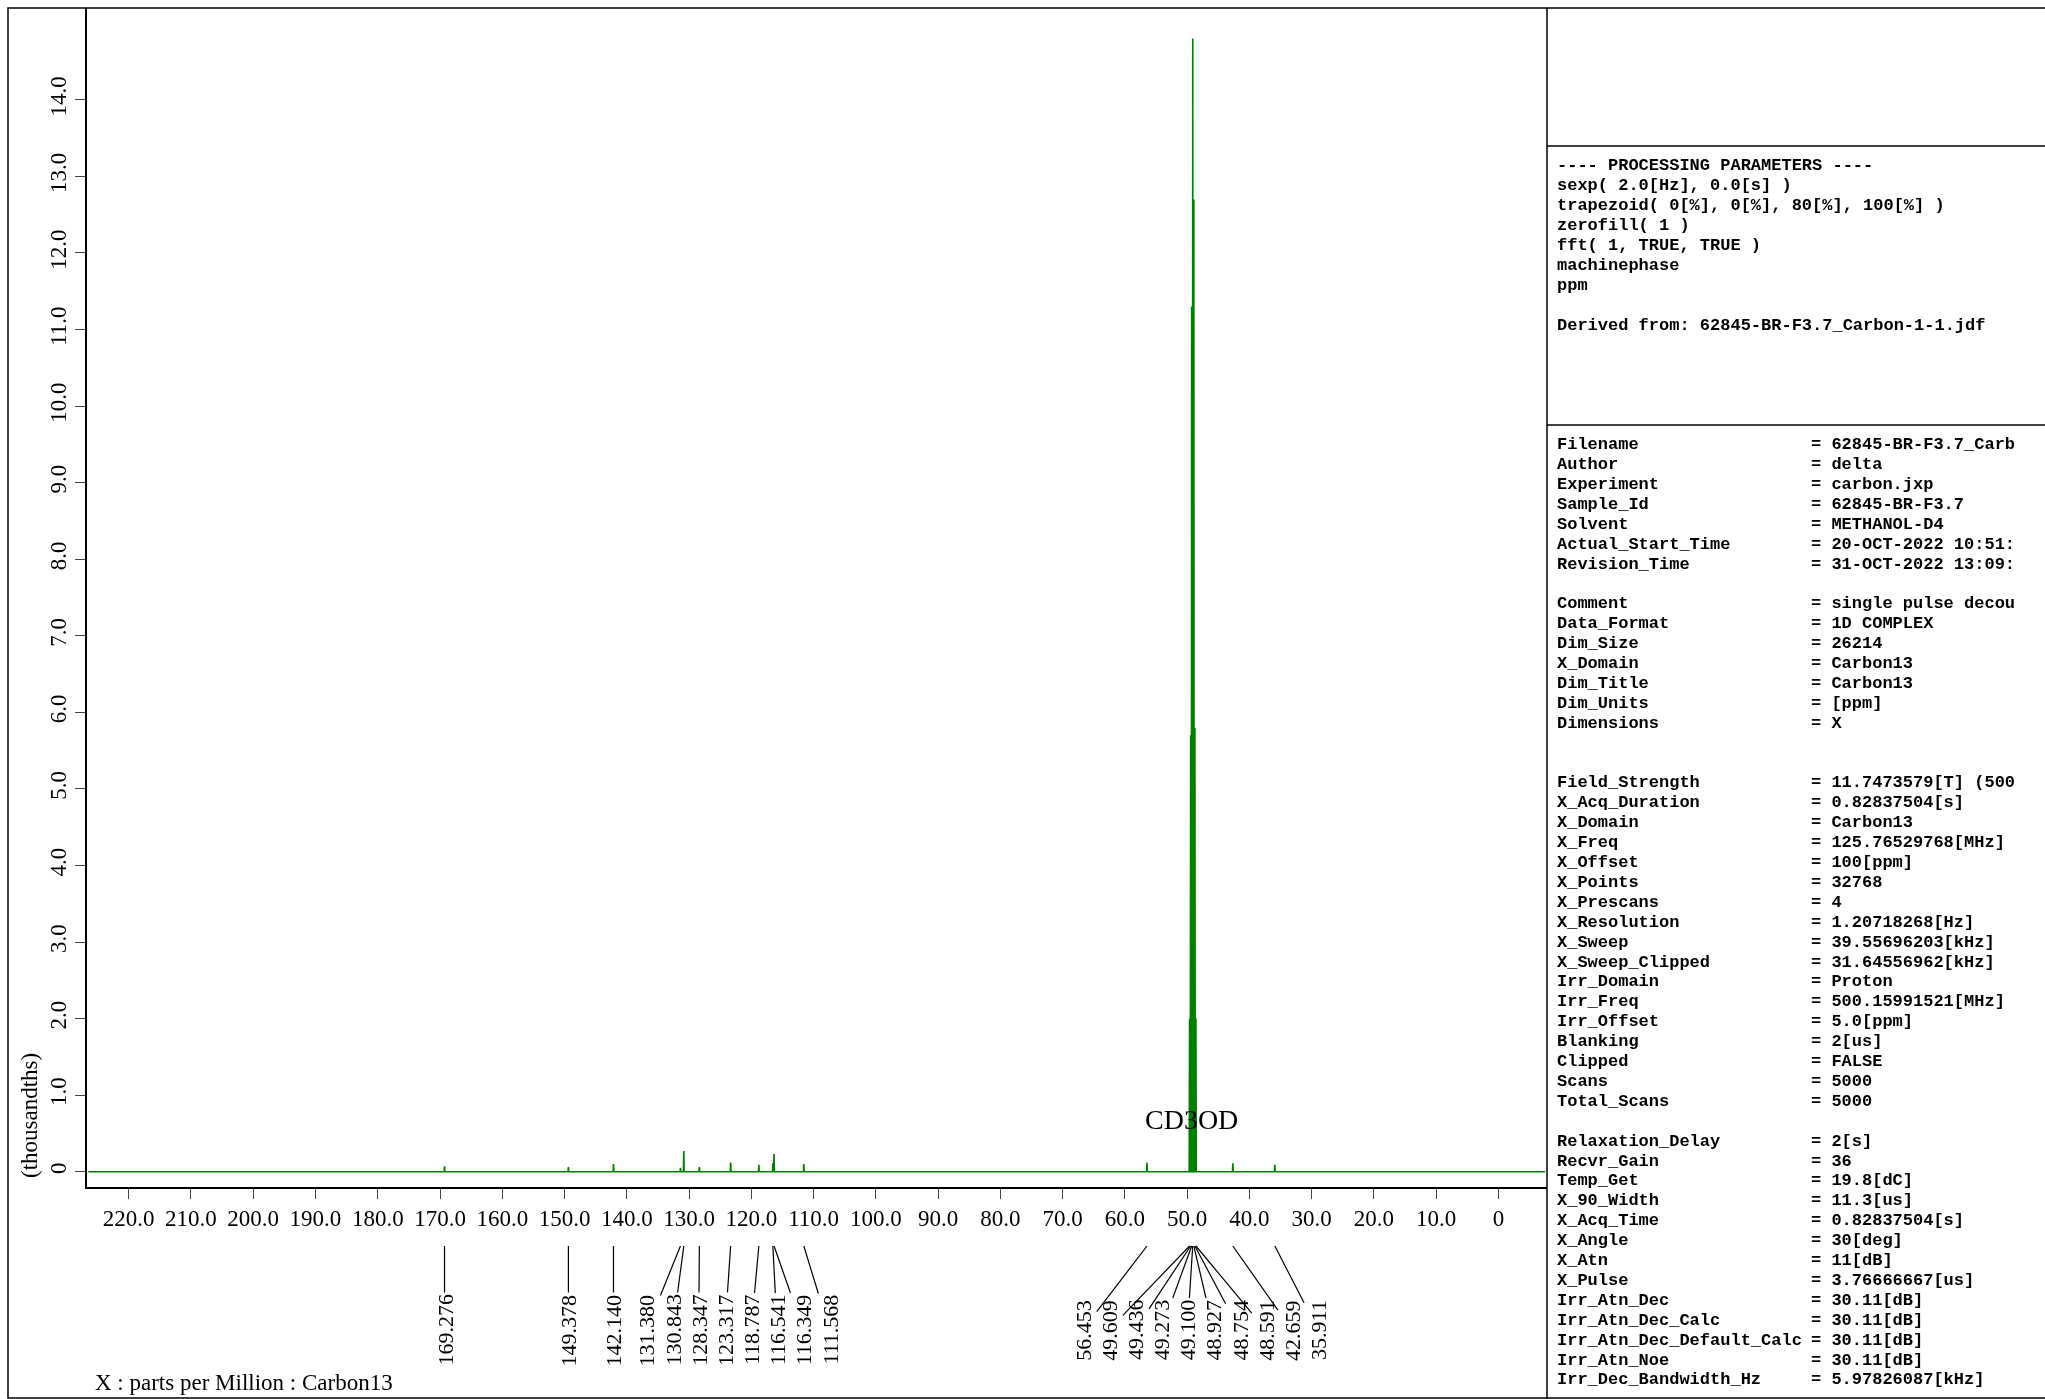  What do you see at coordinates (1187, 1219) in the screenshot?
I see `x-tick-label: 50.0` at bounding box center [1187, 1219].